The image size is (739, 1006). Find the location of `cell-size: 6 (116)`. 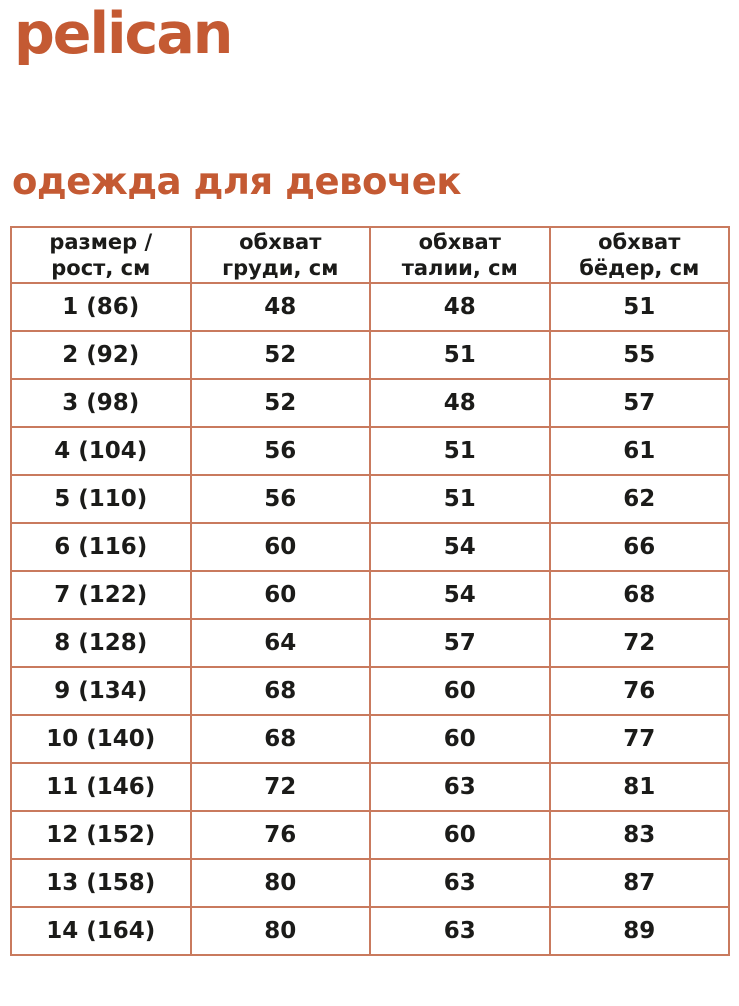

cell-size: 6 (116) is located at coordinates (101, 547).